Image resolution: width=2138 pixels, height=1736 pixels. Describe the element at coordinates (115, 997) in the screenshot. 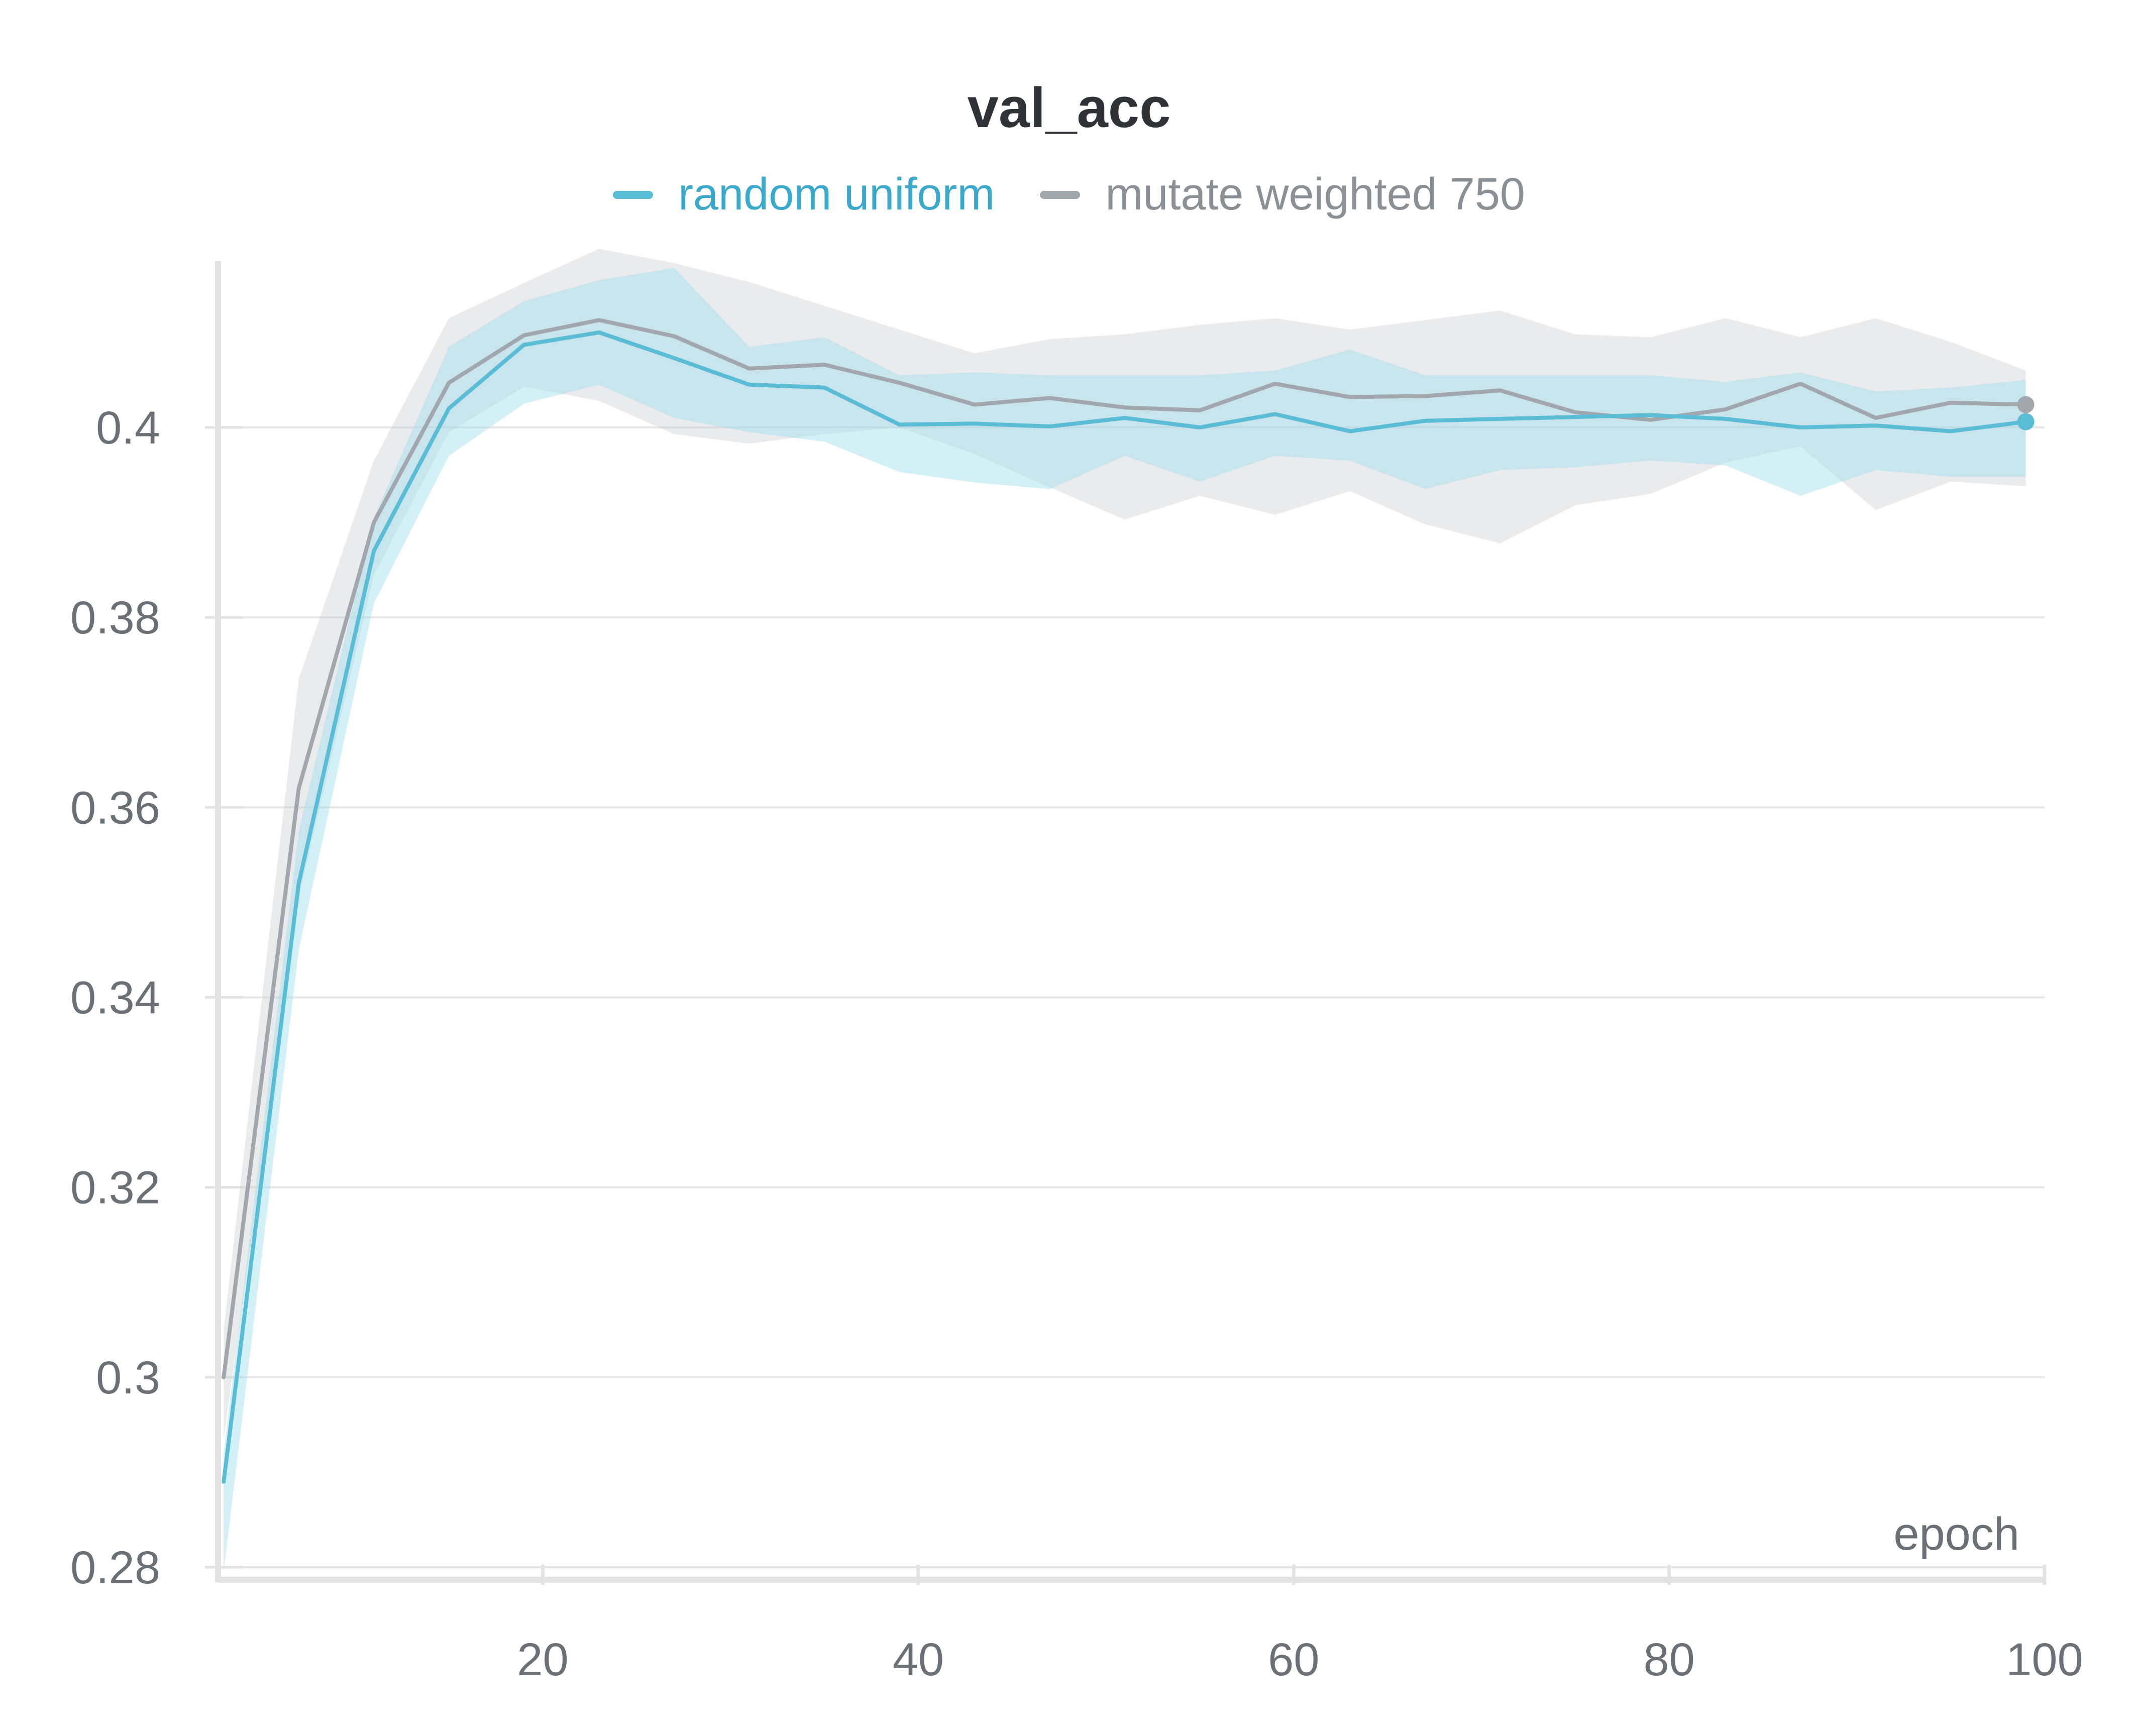

I see `y-tick-label: 0.34` at that location.